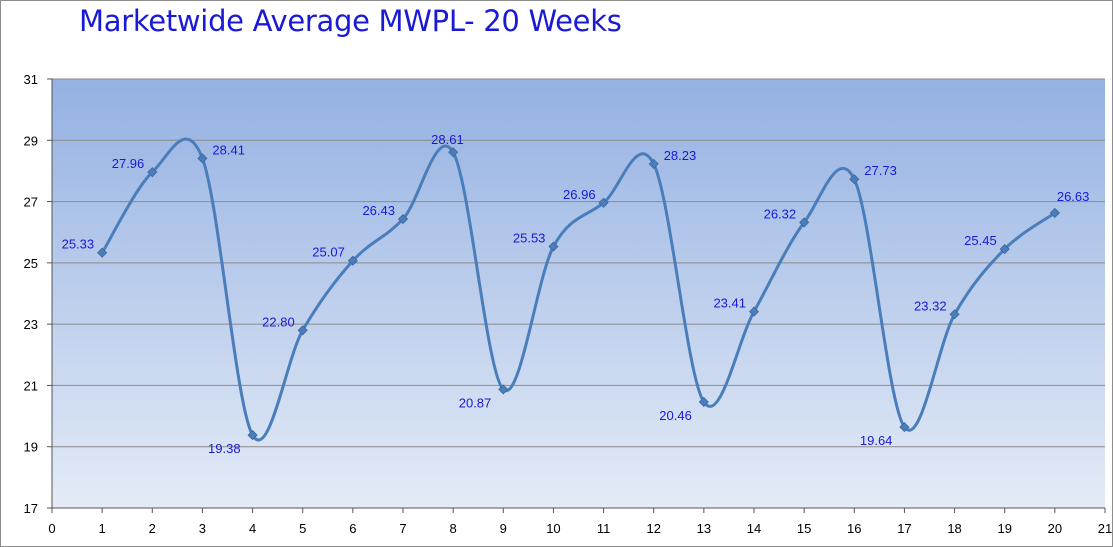 The height and width of the screenshot is (547, 1113). Describe the element at coordinates (402, 528) in the screenshot. I see `x-tick-label: 7` at that location.